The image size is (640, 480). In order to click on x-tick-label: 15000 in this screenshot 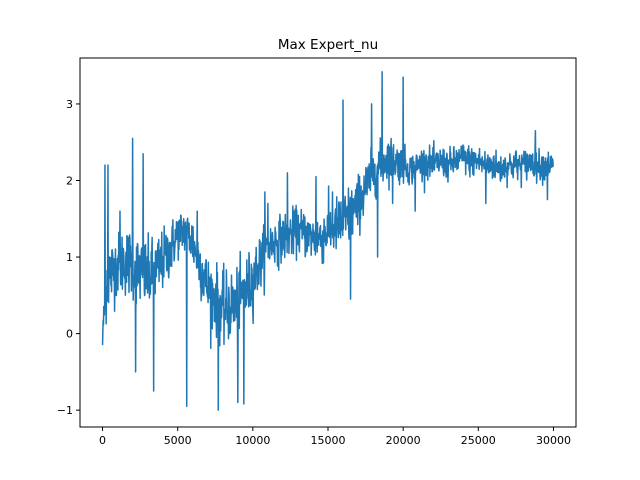, I will do `click(328, 440)`.